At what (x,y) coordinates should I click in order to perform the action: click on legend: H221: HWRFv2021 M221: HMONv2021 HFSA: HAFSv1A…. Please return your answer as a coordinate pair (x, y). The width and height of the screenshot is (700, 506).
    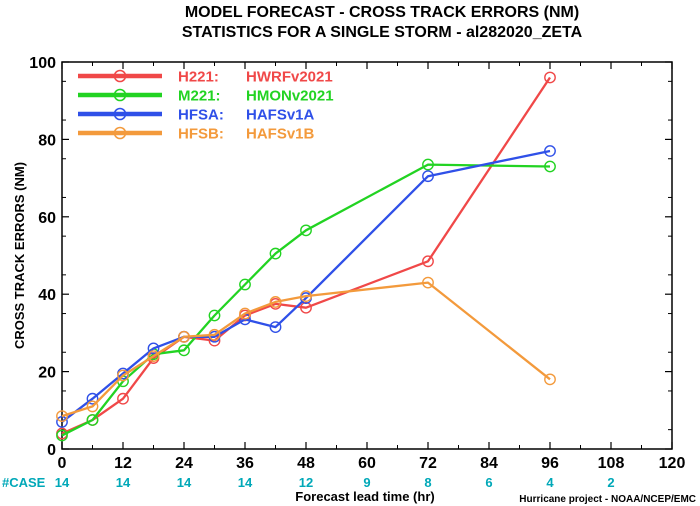
    Looking at the image, I should click on (206, 106).